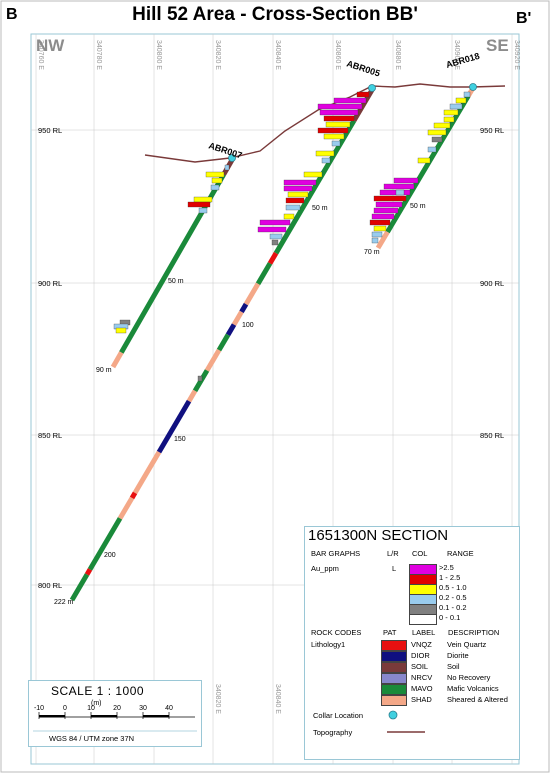  What do you see at coordinates (337, 55) in the screenshot?
I see `easting-tick-label: 340860 E` at bounding box center [337, 55].